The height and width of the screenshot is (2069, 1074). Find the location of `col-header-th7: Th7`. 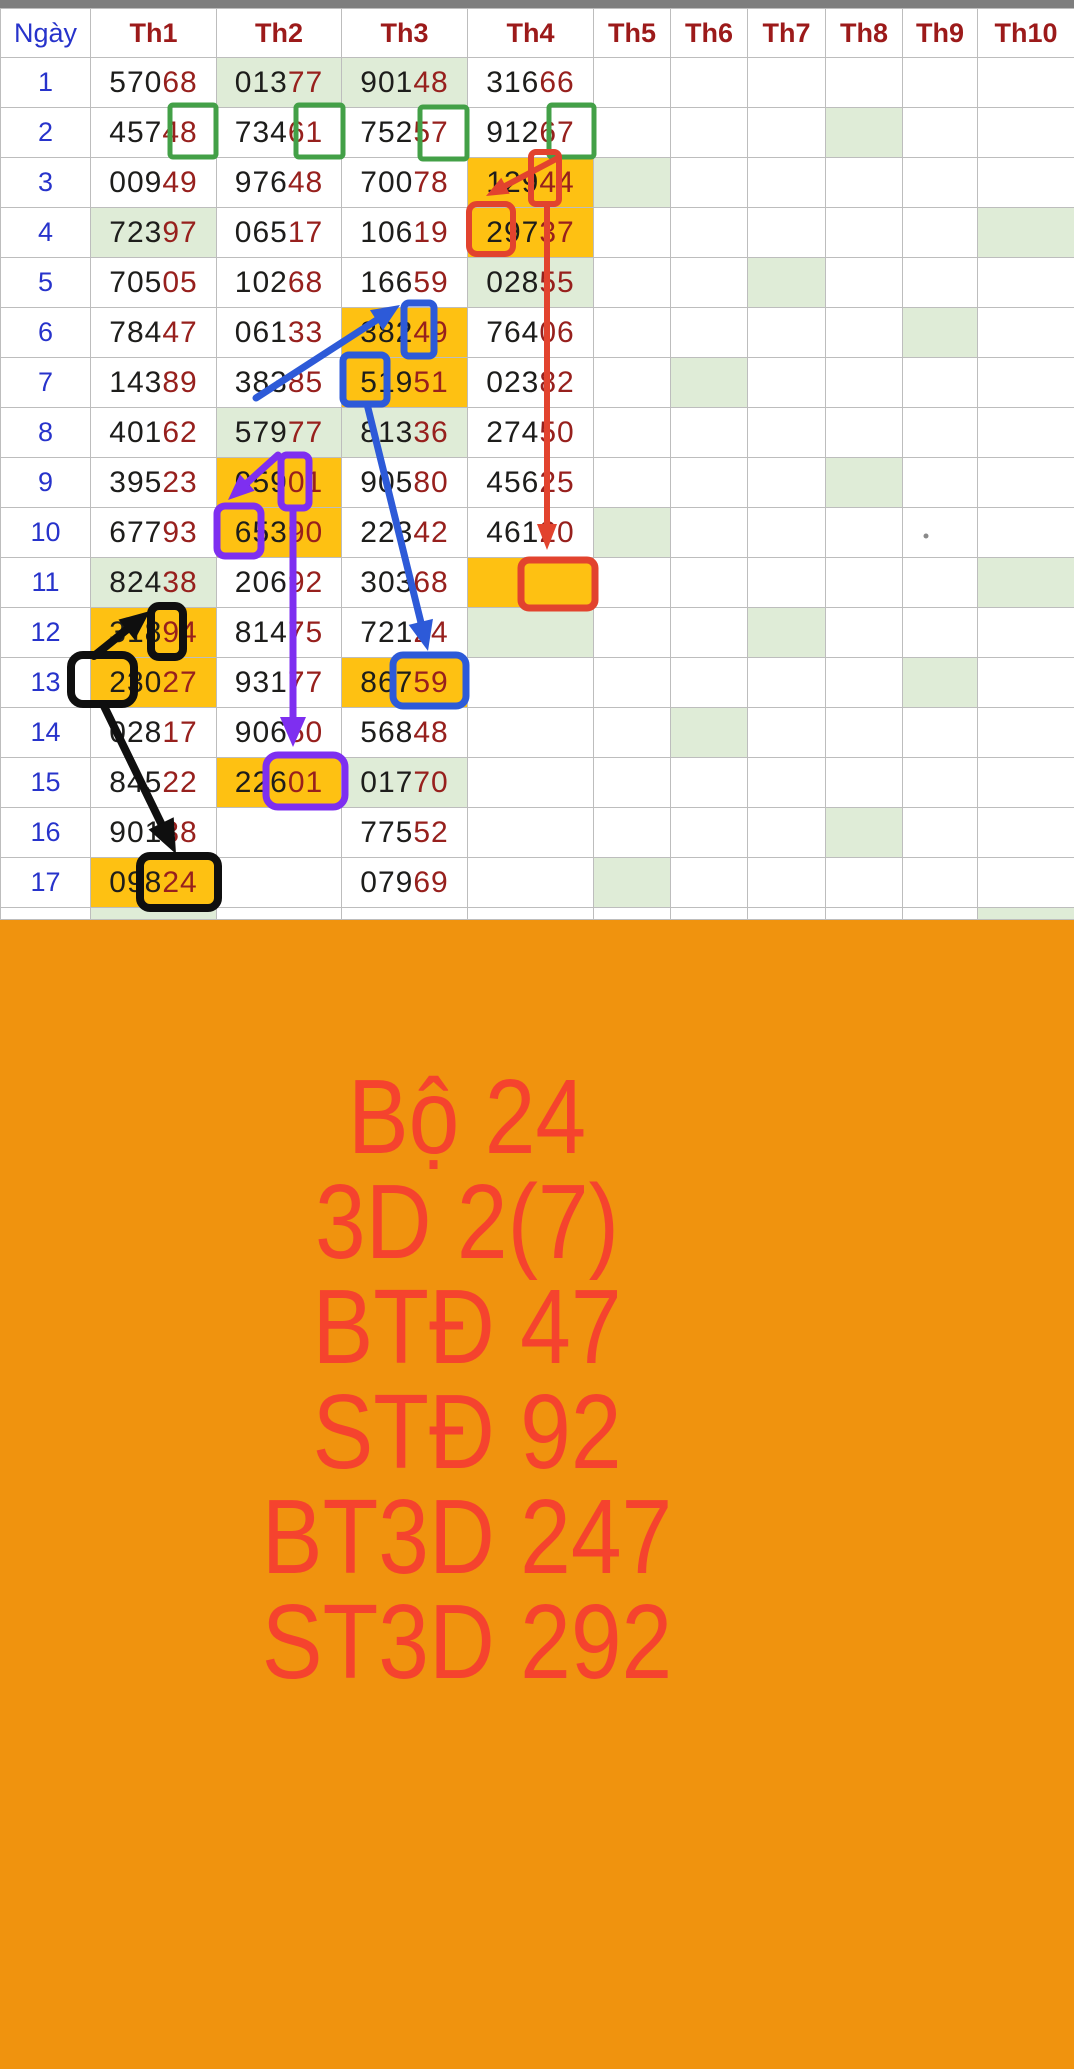

col-header-th7: Th7 is located at coordinates (786, 33).